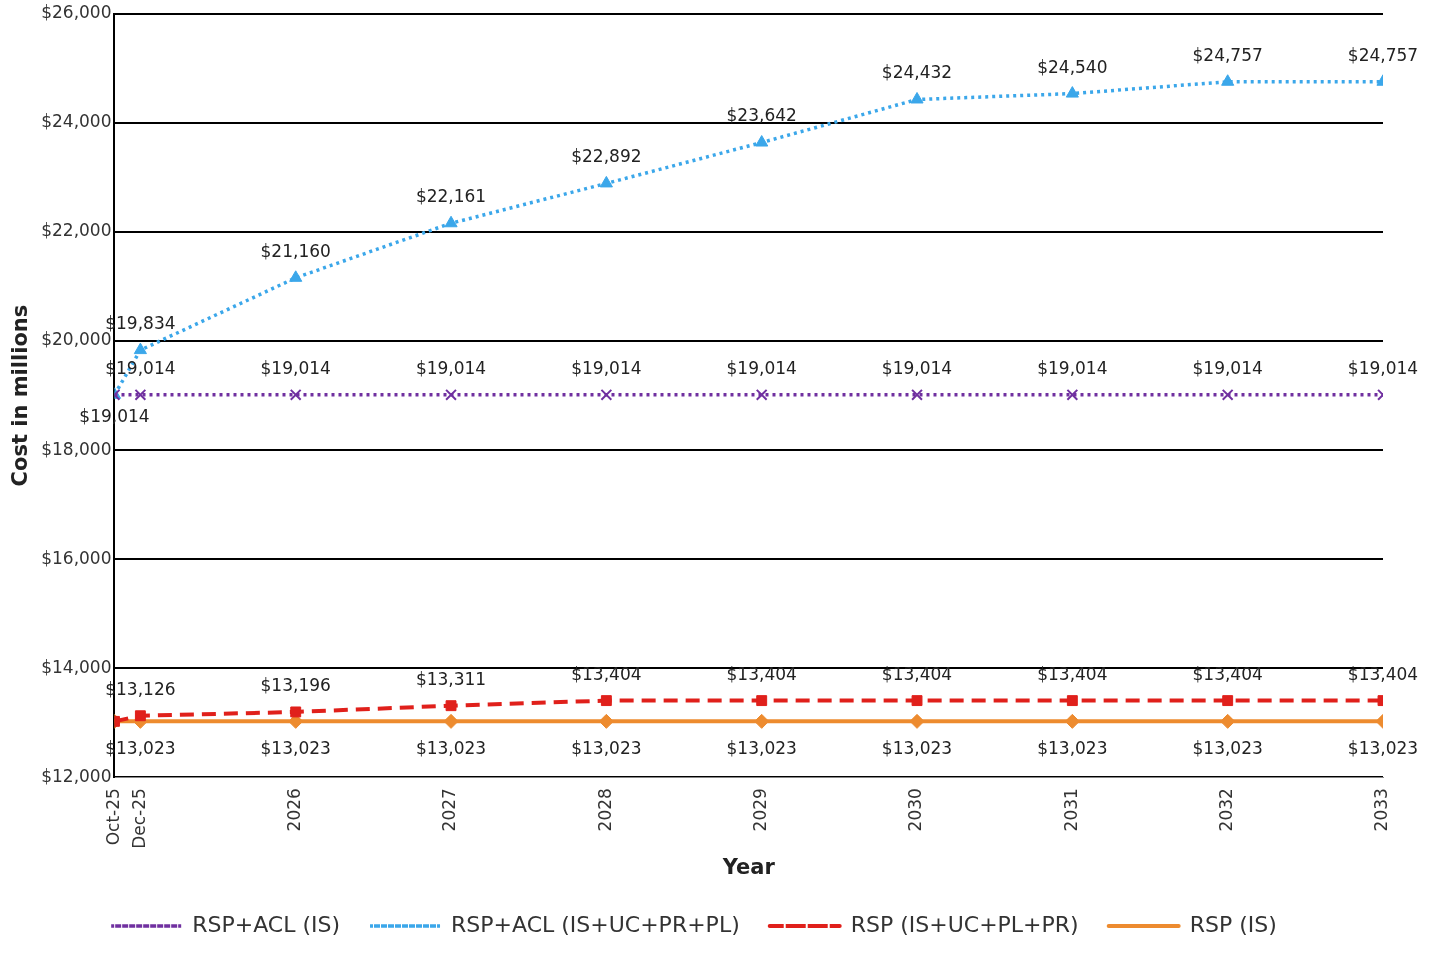 The width and height of the screenshot is (1431, 957). I want to click on data-label: $24,540, so click(1072, 66).